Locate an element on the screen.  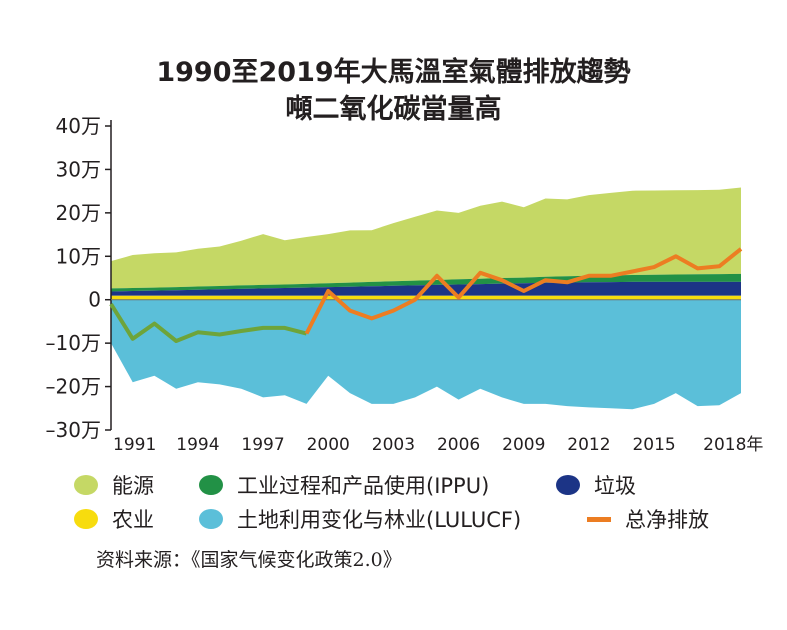
x-tick-label-2: 1997 is located at coordinates (262, 445).